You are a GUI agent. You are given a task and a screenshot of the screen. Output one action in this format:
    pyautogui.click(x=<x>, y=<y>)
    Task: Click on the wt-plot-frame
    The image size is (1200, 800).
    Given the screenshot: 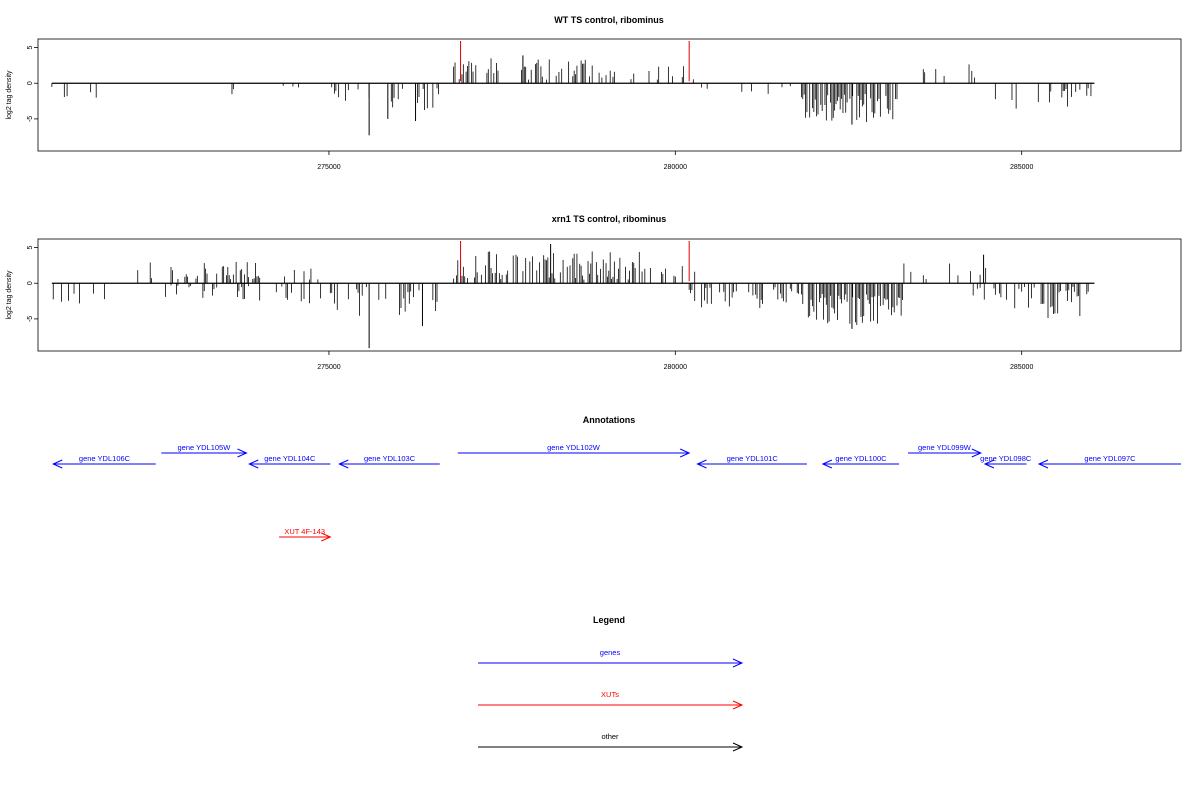 What is the action you would take?
    pyautogui.click(x=609, y=95)
    